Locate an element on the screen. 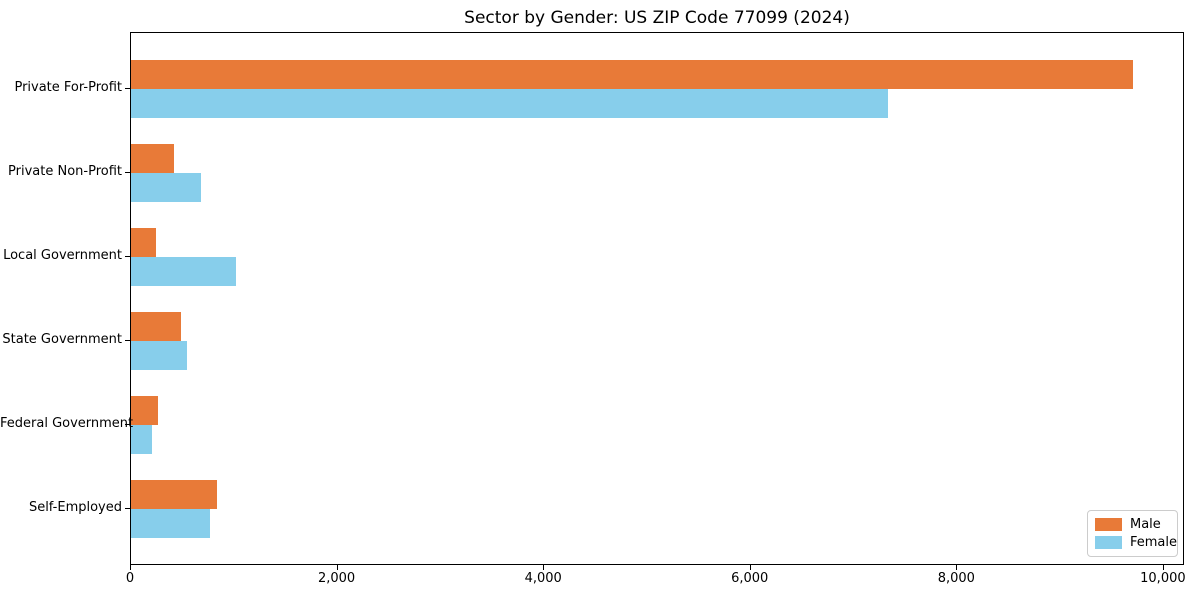 This screenshot has width=1200, height=600. bar-male-private-for-profit is located at coordinates (632, 74).